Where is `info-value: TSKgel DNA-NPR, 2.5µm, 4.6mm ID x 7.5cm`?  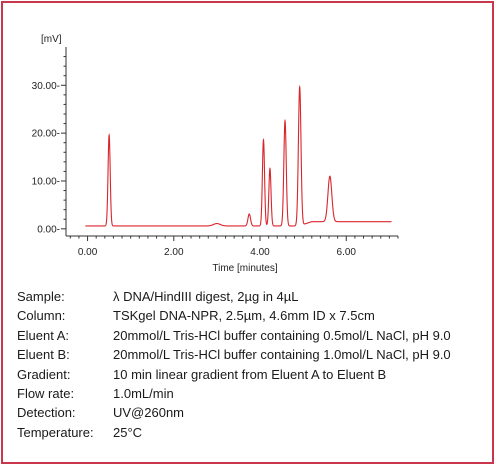 info-value: TSKgel DNA-NPR, 2.5µm, 4.6mm ID x 7.5cm is located at coordinates (244, 316).